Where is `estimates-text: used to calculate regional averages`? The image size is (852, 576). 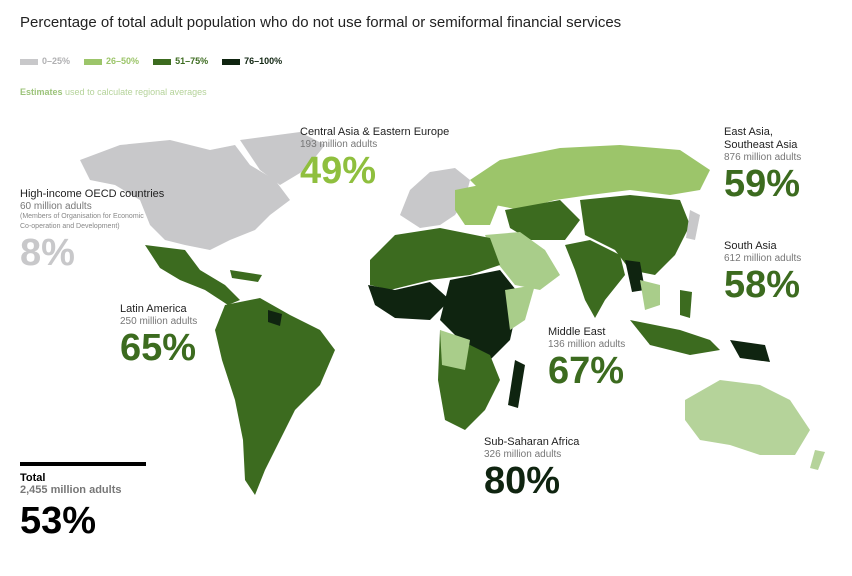 estimates-text: used to calculate regional averages is located at coordinates (136, 92).